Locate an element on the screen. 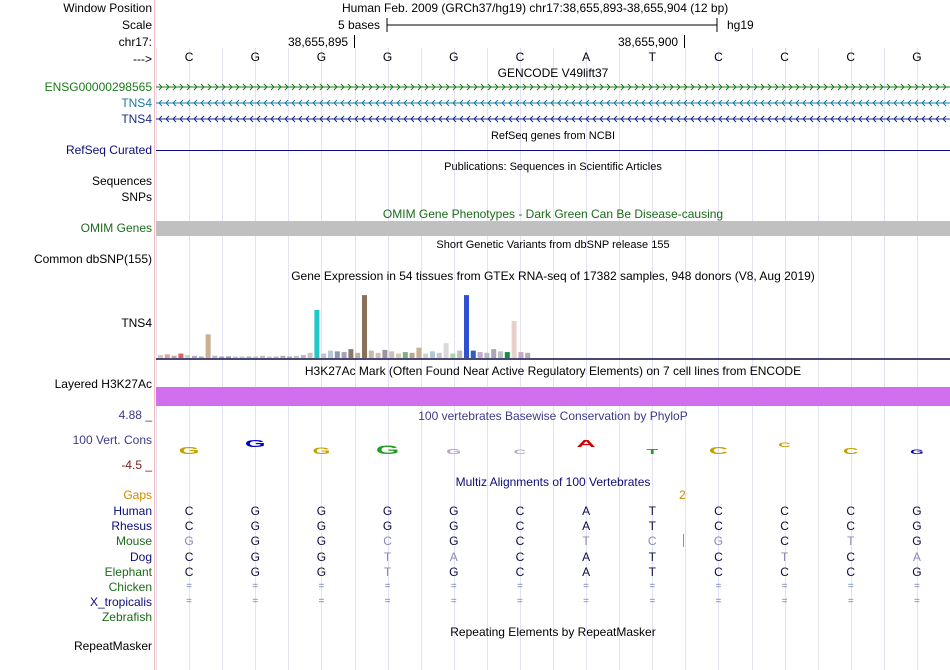 Image resolution: width=950 pixels, height=670 pixels. repeatmasker-track-label: RepeatMasker is located at coordinates (112, 646).